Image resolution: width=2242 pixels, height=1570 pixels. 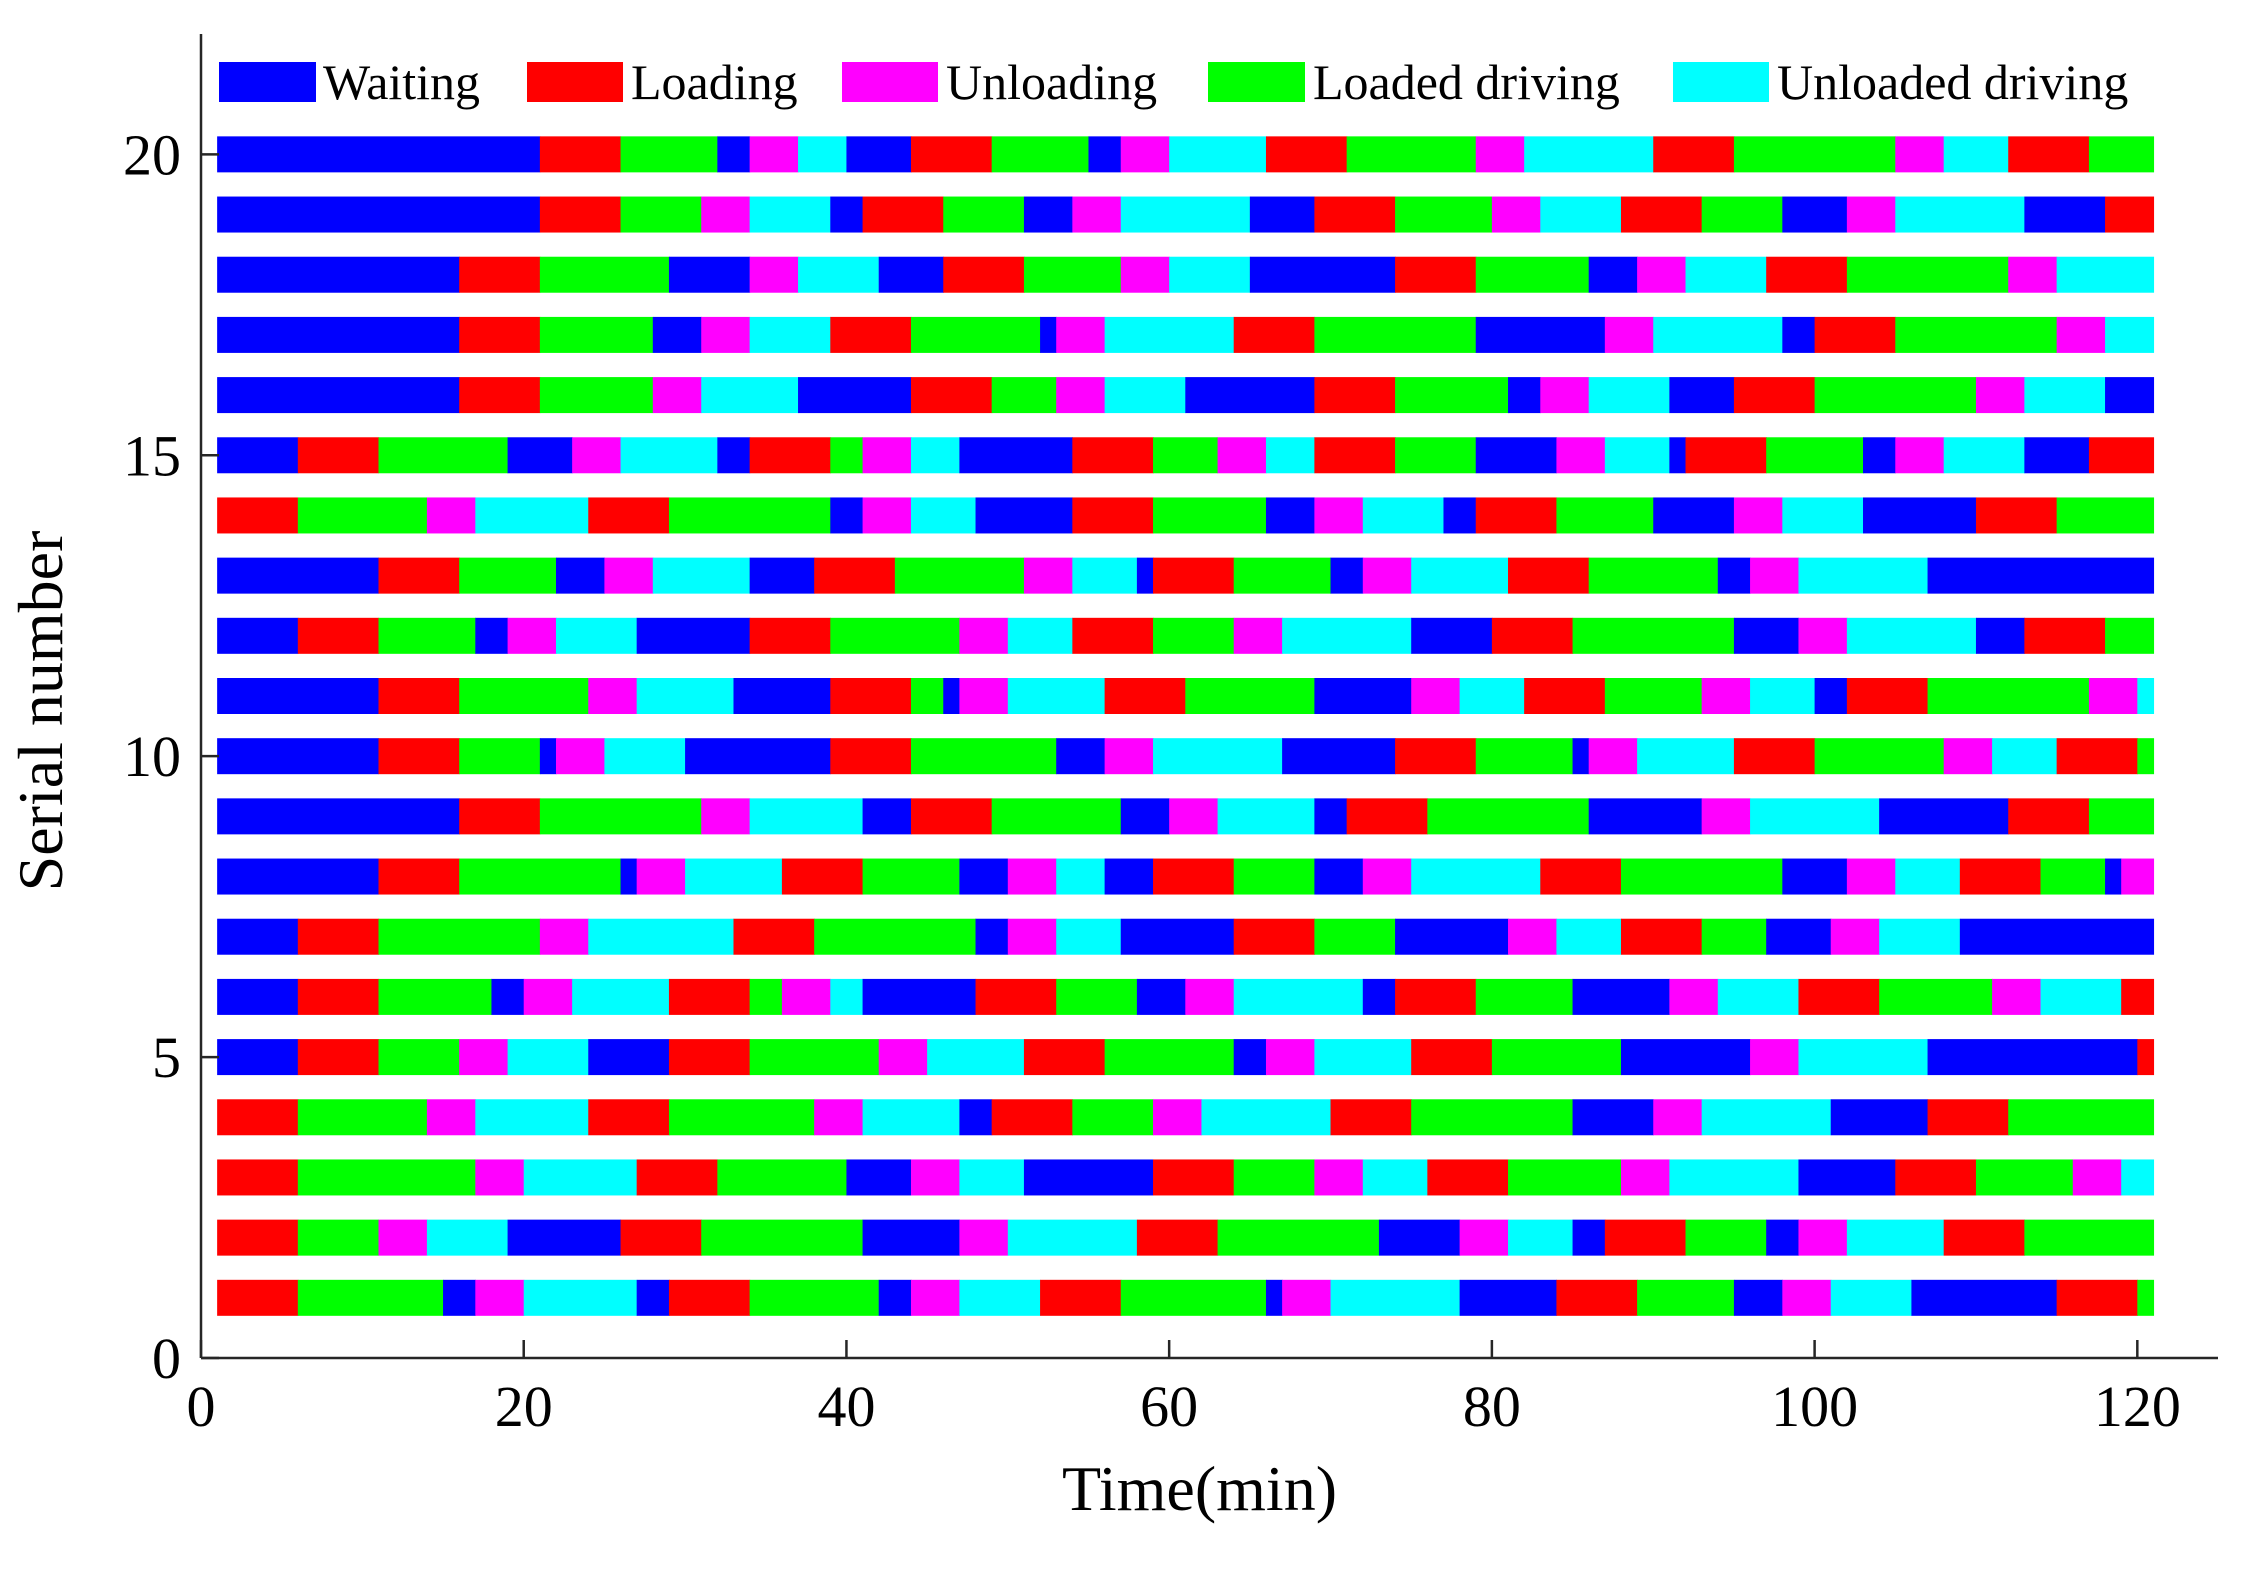 What do you see at coordinates (1169, 1406) in the screenshot?
I see `x-tick-label-60: 60` at bounding box center [1169, 1406].